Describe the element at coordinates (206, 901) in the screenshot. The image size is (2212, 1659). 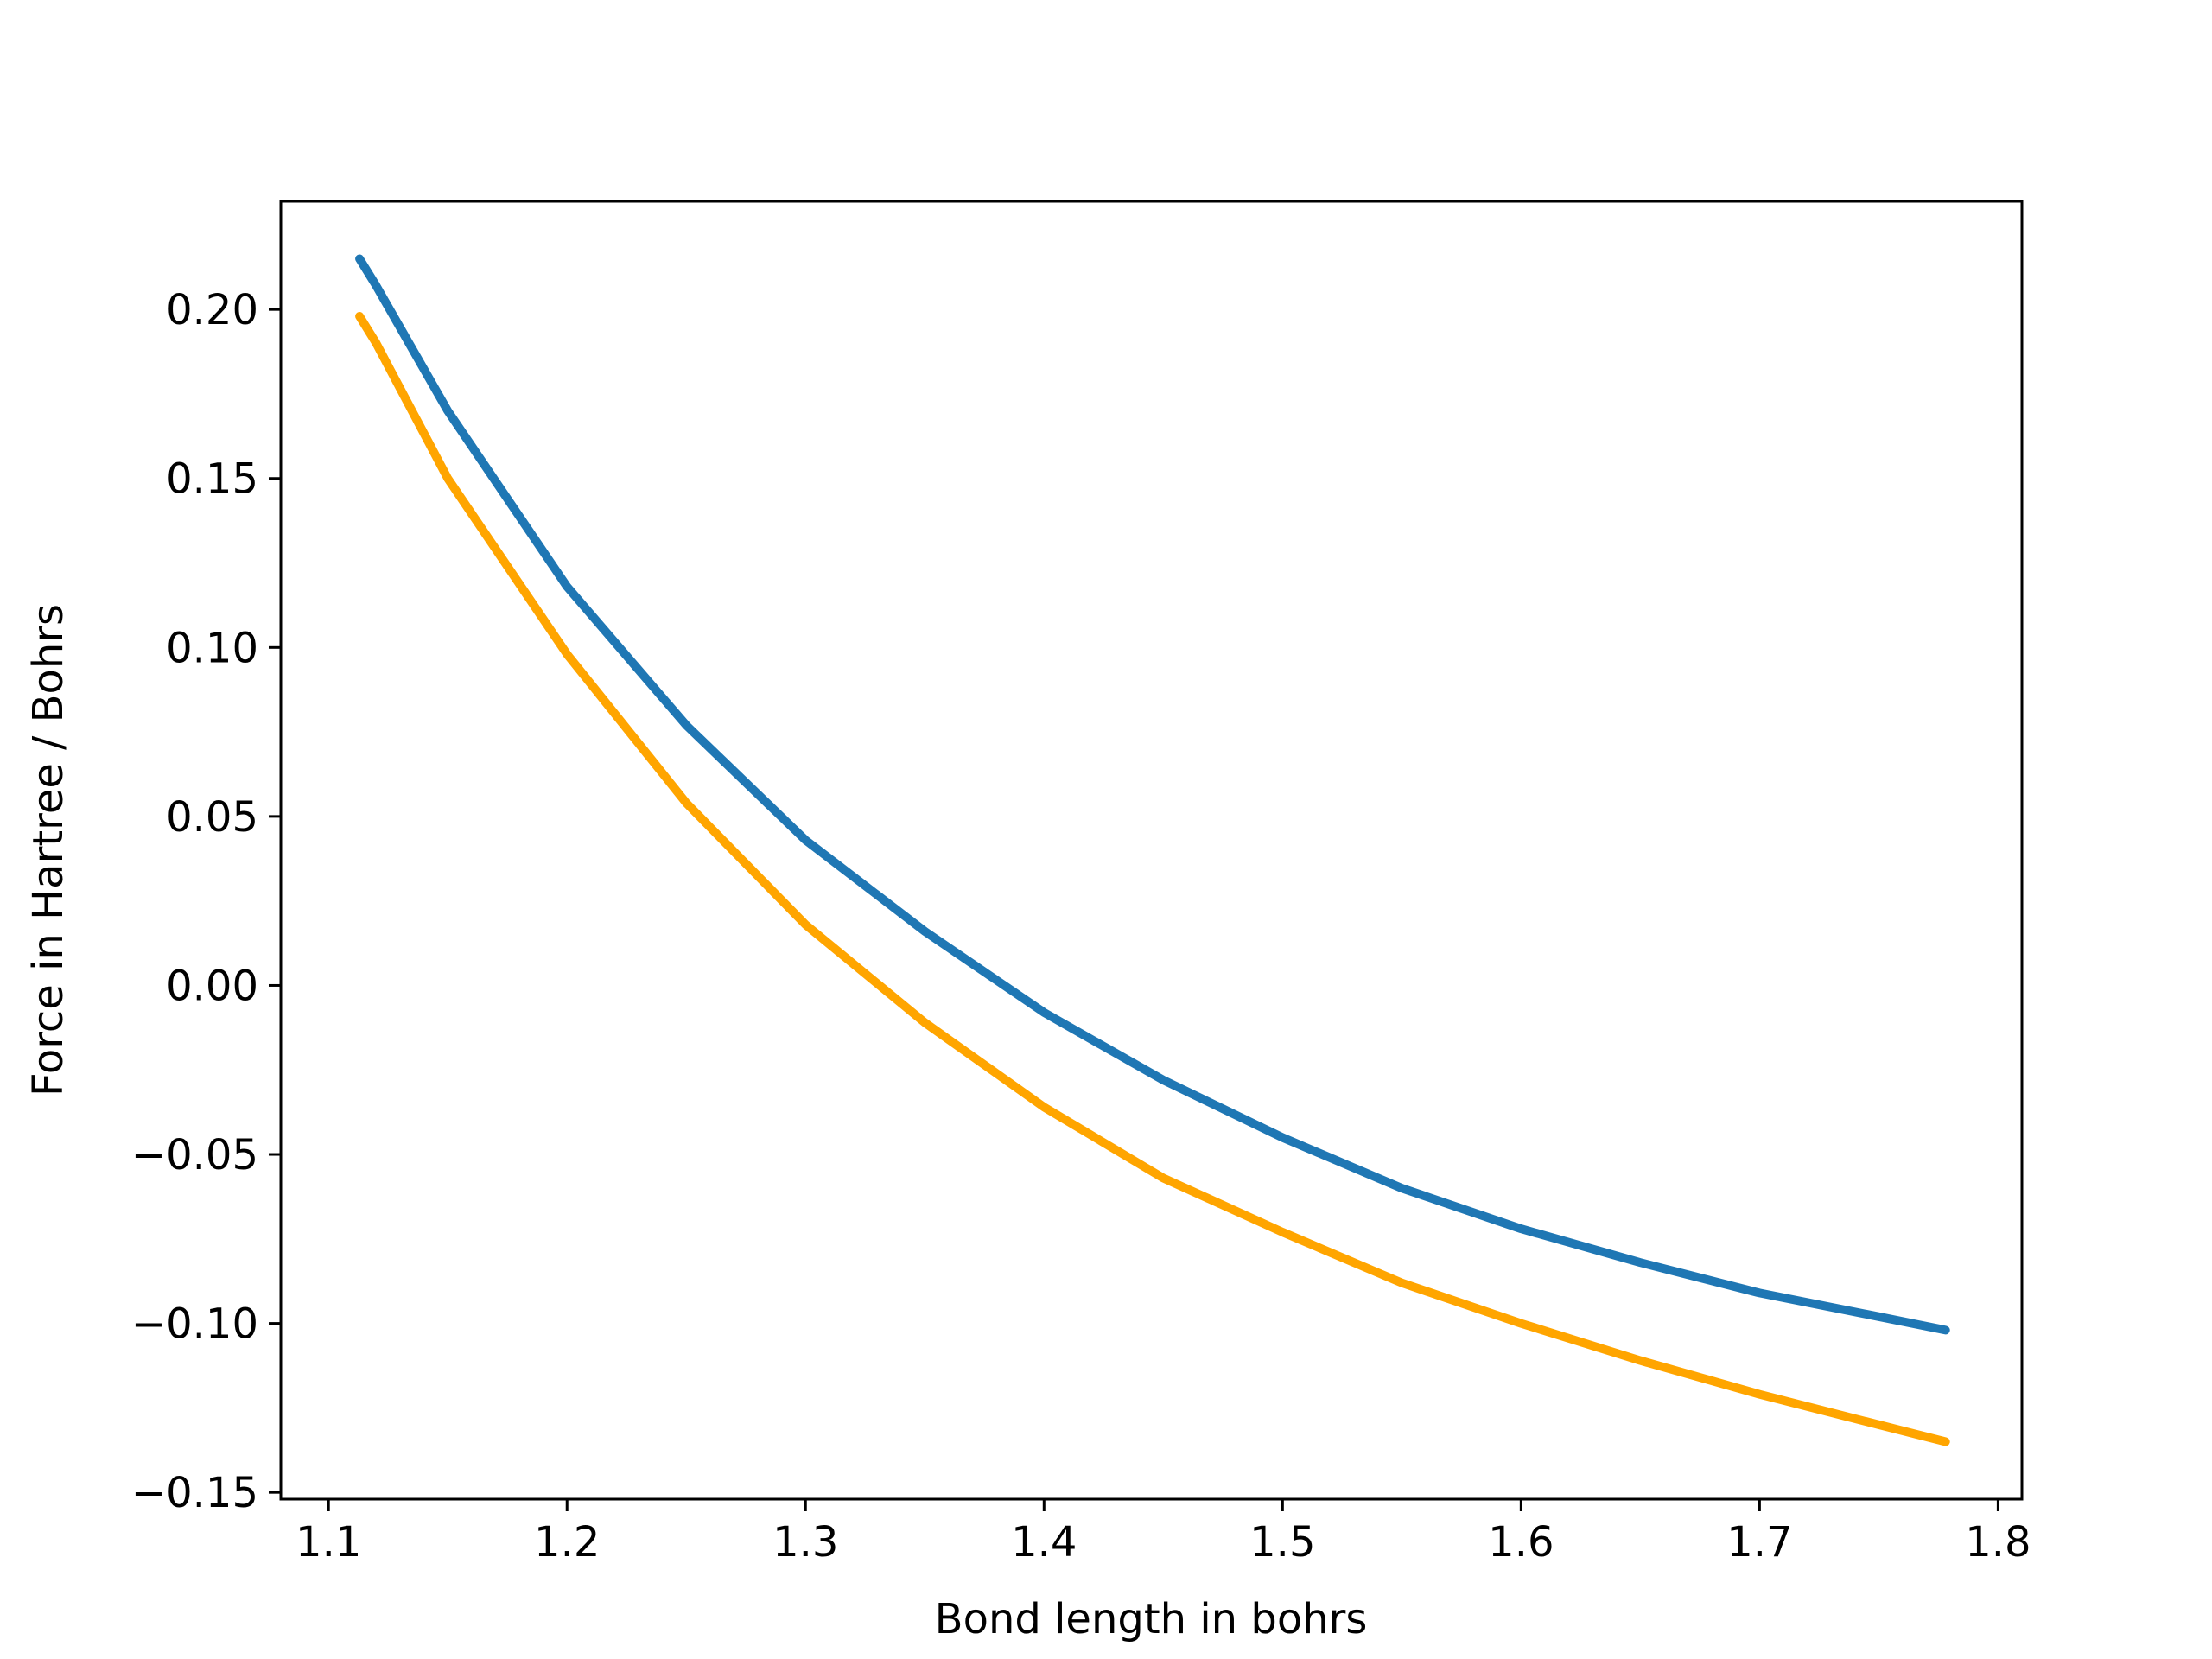
I see `y-axis: −0.15 −0.10 −0.05 0.00 0.05 0.10 0.15 0.20` at that location.